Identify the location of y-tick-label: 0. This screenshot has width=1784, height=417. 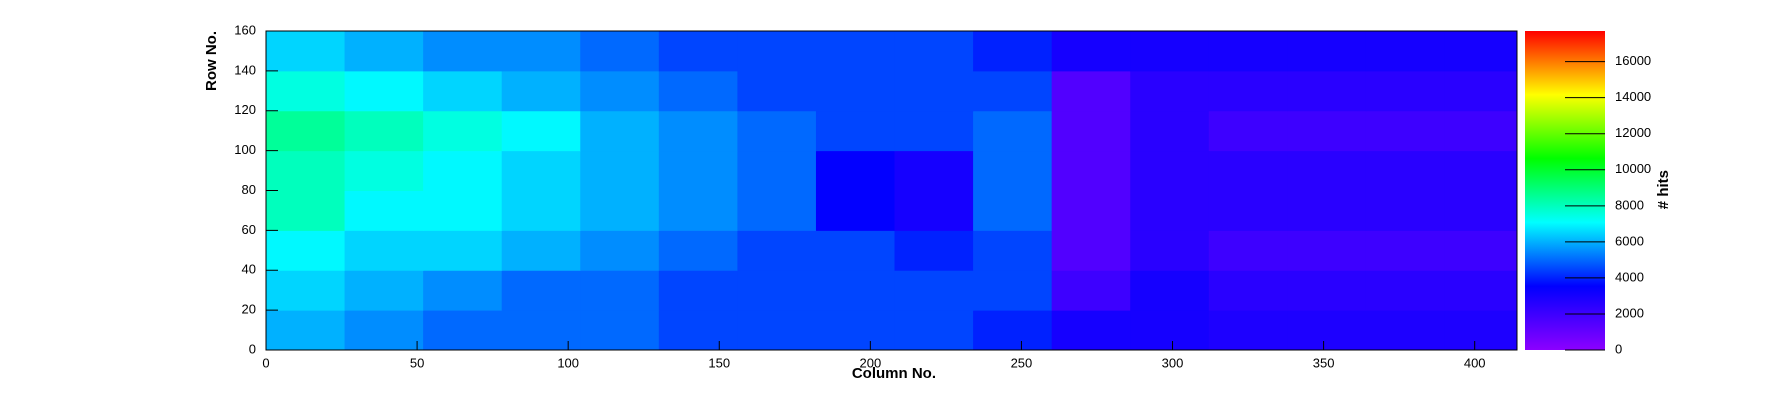
(252, 348).